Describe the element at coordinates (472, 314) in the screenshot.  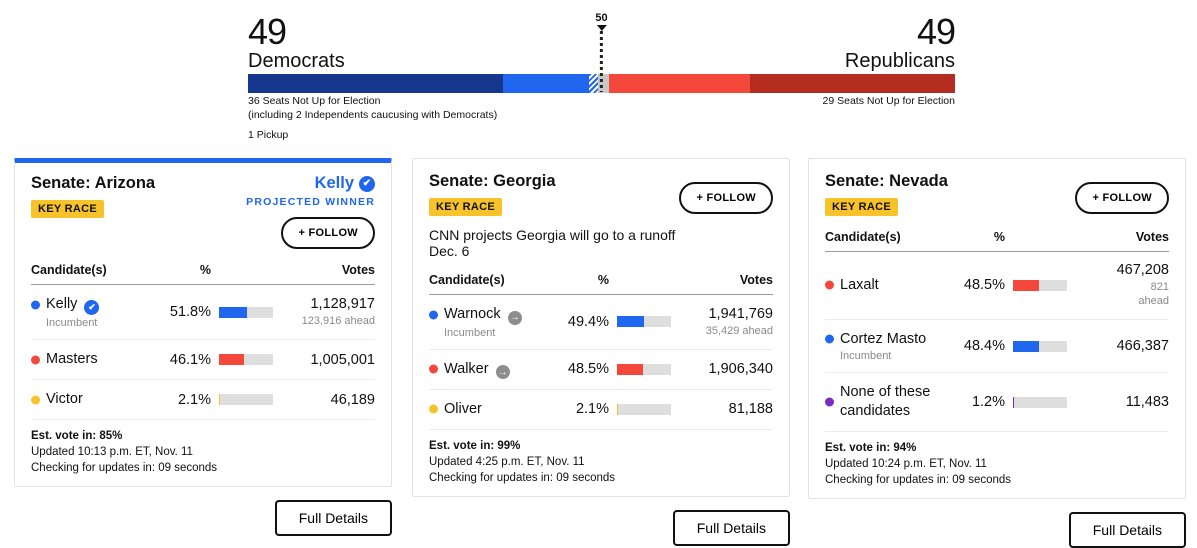
I see `candidate-name: Warnock` at that location.